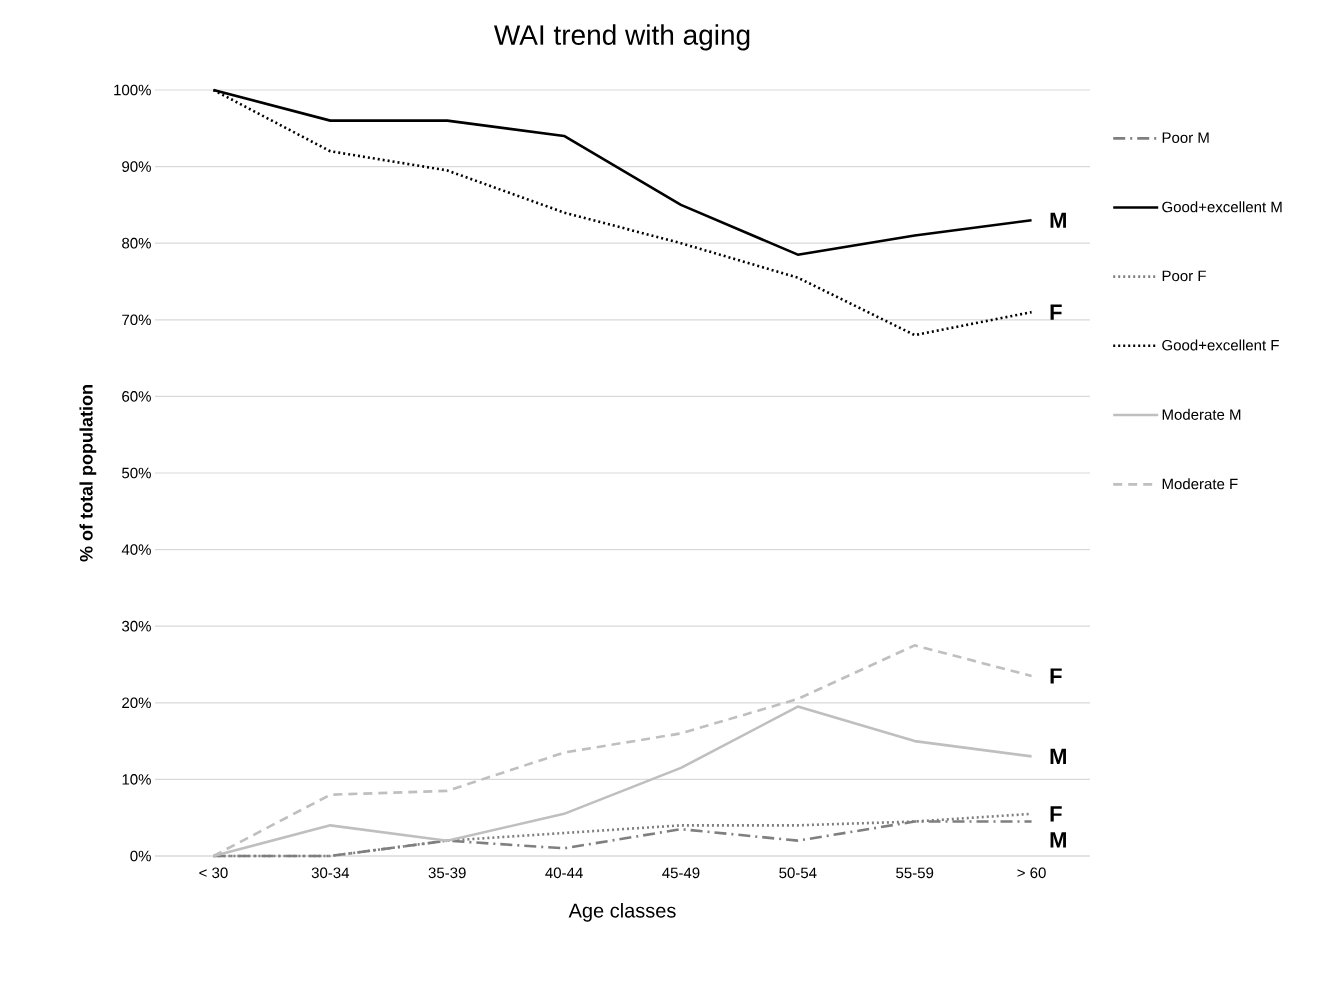  I want to click on y-tick-label: 40%, so click(136, 549).